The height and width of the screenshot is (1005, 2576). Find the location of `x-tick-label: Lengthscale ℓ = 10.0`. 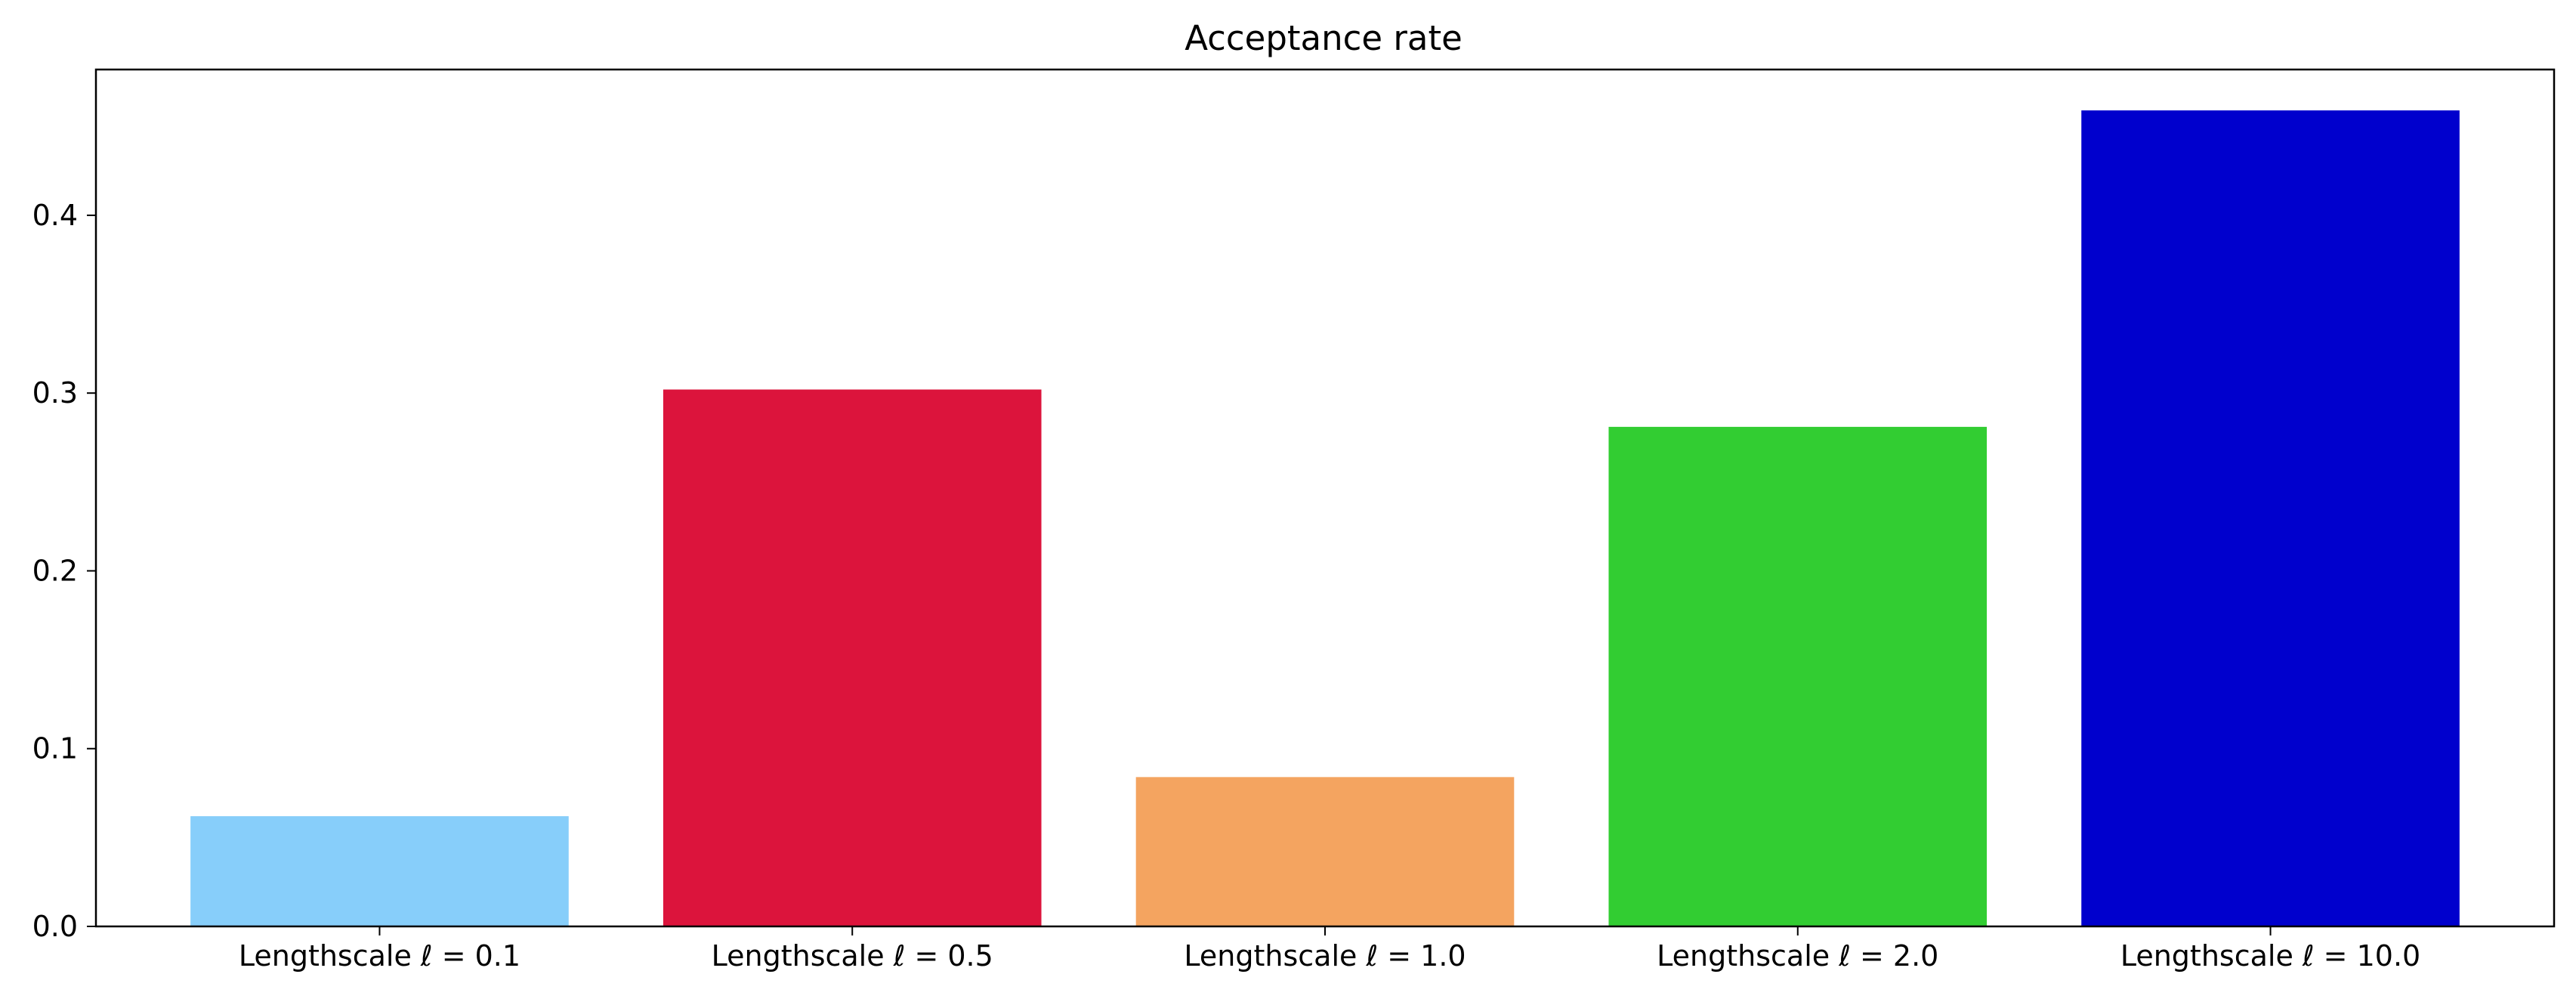

x-tick-label: Lengthscale ℓ = 10.0 is located at coordinates (2270, 956).